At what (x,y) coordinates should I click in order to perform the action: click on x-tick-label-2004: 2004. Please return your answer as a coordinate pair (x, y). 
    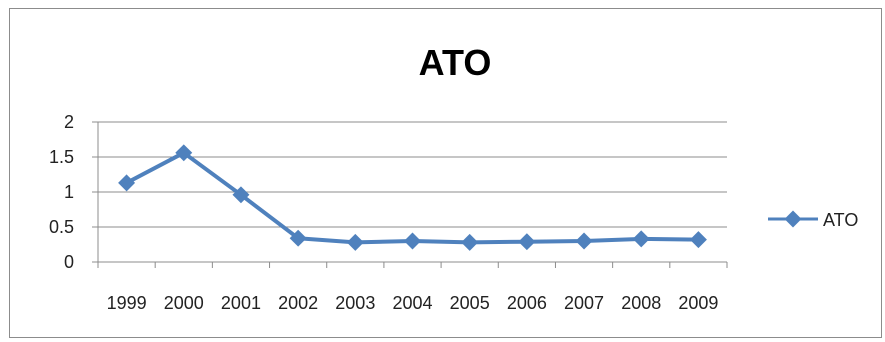
    Looking at the image, I should click on (412, 303).